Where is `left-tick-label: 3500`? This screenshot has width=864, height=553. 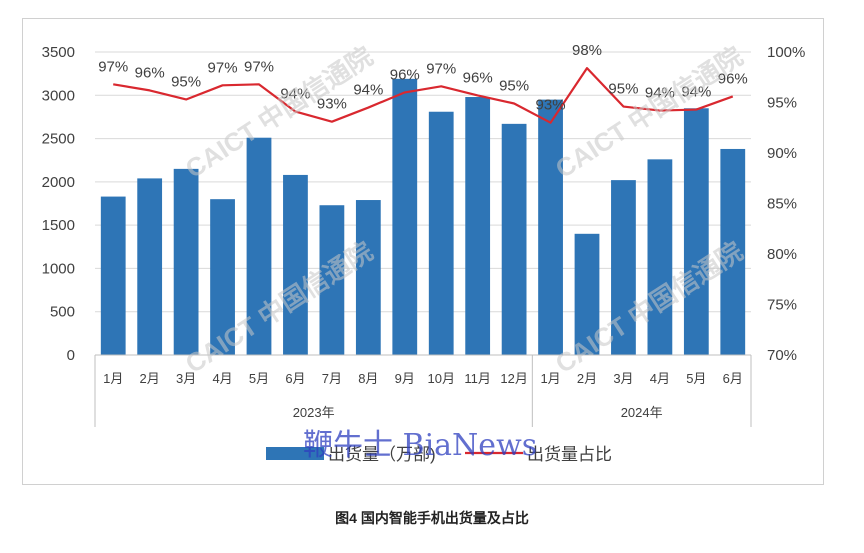 left-tick-label: 3500 is located at coordinates (58, 52).